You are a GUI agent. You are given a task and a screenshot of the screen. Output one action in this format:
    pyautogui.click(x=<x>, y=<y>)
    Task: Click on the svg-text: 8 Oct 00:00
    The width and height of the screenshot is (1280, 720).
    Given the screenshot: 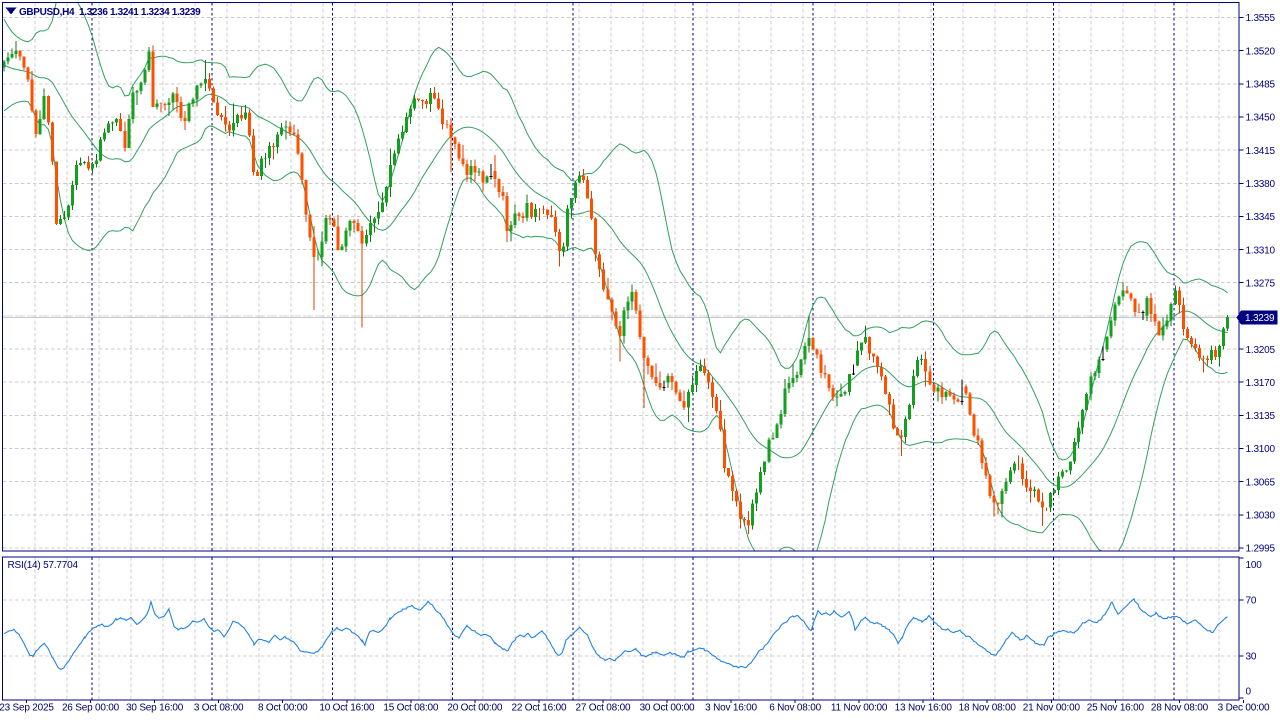 What is the action you would take?
    pyautogui.click(x=283, y=708)
    